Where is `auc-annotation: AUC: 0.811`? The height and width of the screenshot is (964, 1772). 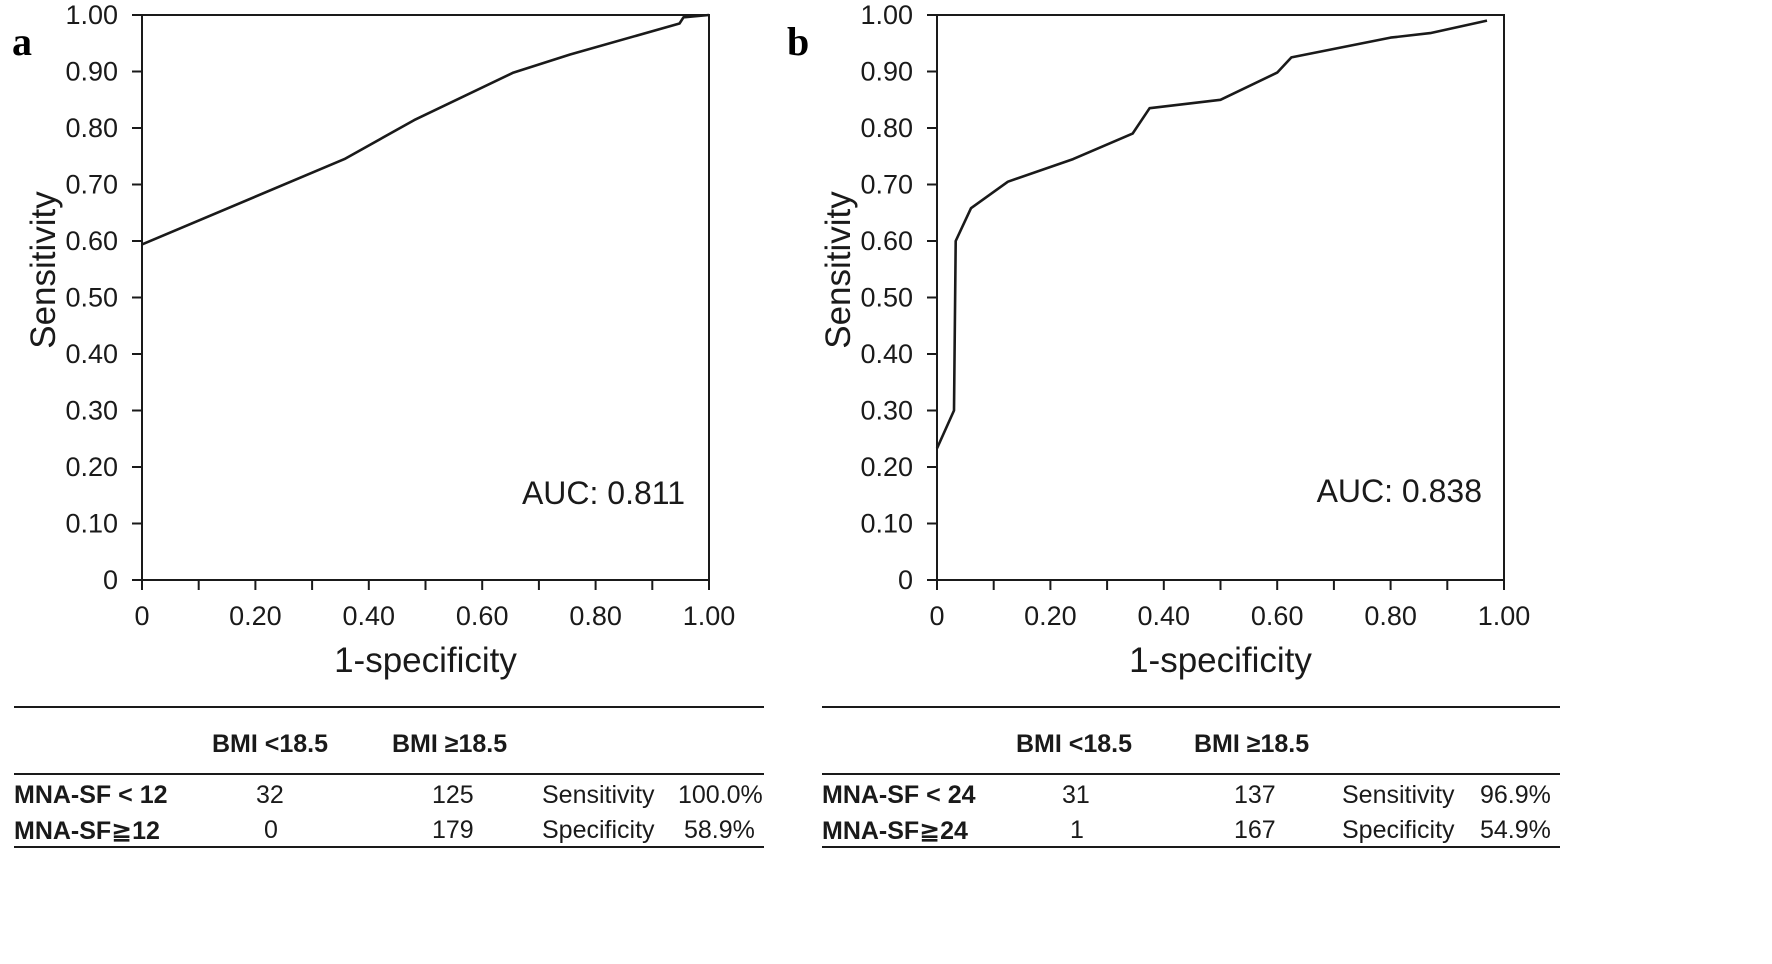 auc-annotation: AUC: 0.811 is located at coordinates (603, 493).